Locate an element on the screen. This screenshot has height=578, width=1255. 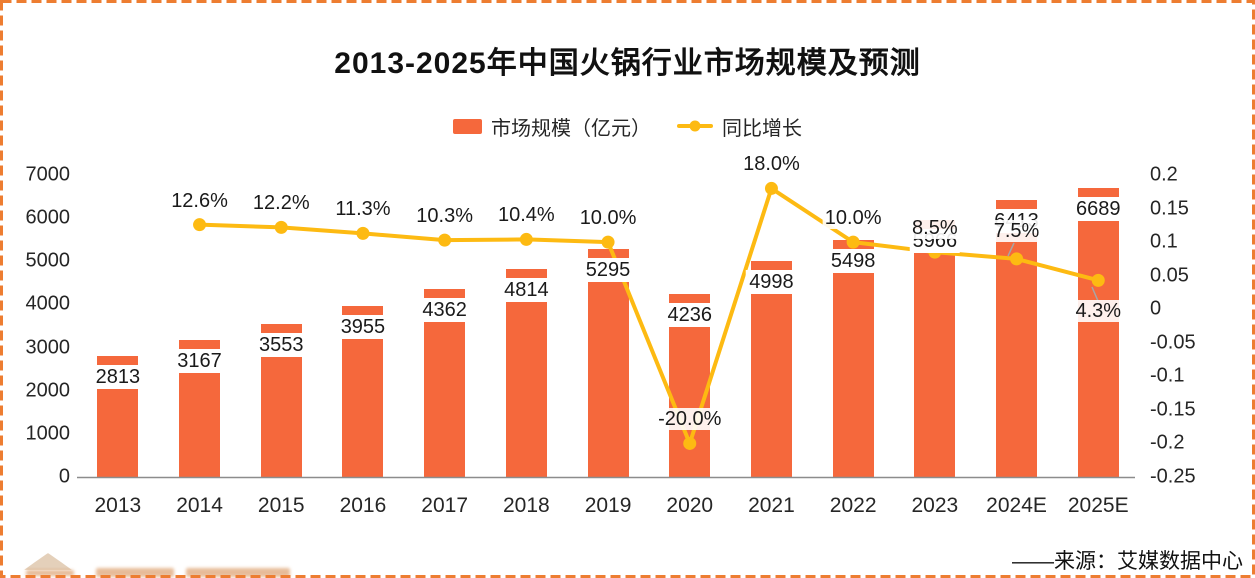
bar-2024E is located at coordinates (1017, 338).